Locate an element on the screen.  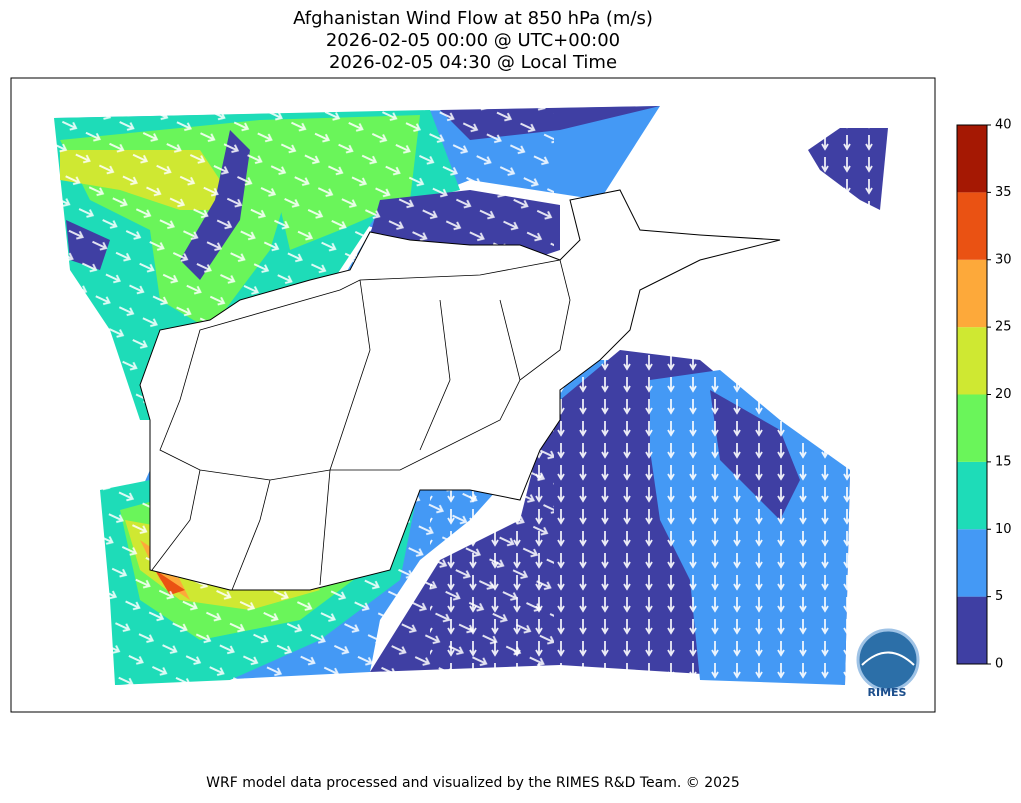
colorbar-tick-label: 30 is located at coordinates (1003, 259).